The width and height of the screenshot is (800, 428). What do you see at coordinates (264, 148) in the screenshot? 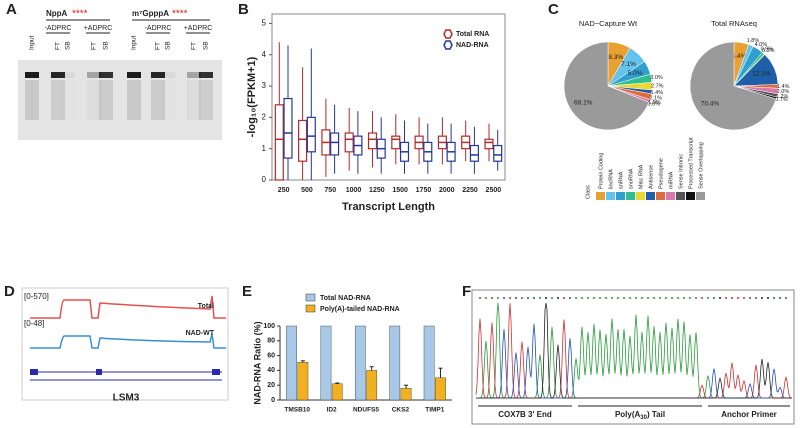
I see `y-tick-label: 1` at bounding box center [264, 148].